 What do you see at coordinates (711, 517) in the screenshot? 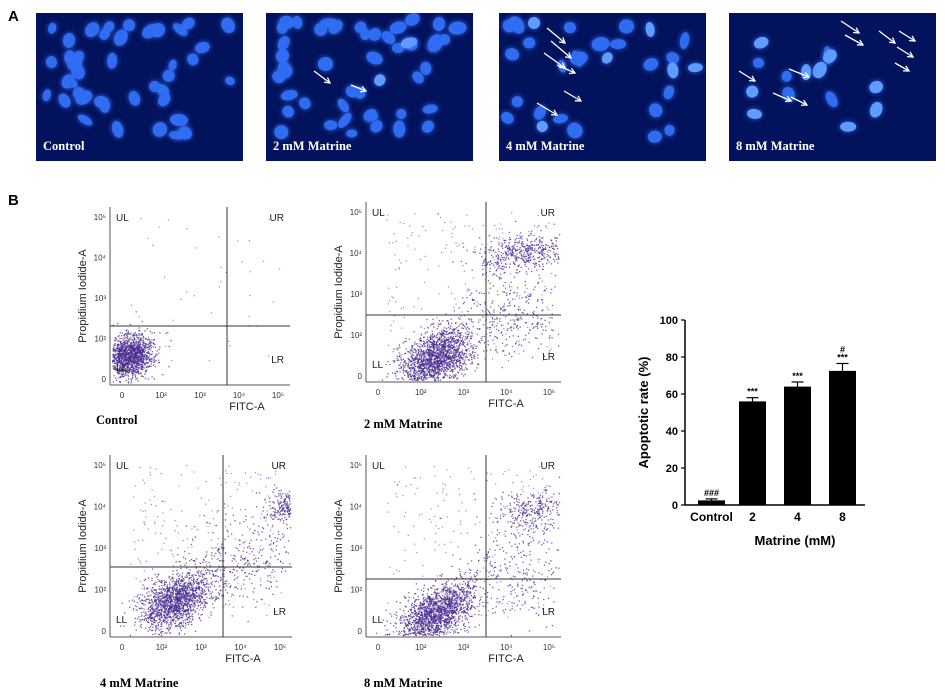
I see `x-tick-label: Control` at bounding box center [711, 517].